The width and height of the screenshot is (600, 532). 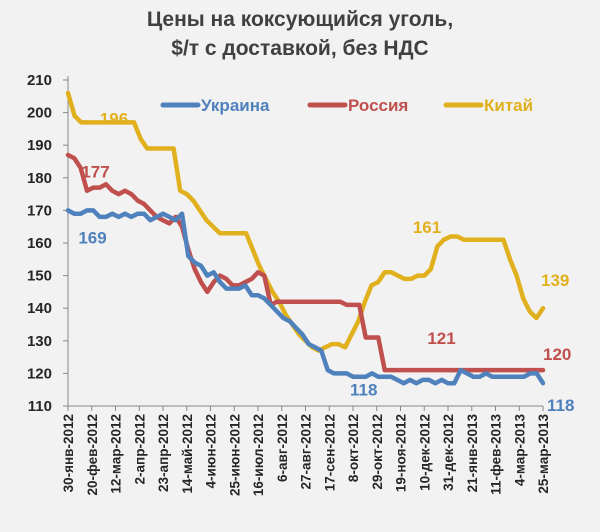 I want to click on y-tick-label: 180, so click(x=39, y=178).